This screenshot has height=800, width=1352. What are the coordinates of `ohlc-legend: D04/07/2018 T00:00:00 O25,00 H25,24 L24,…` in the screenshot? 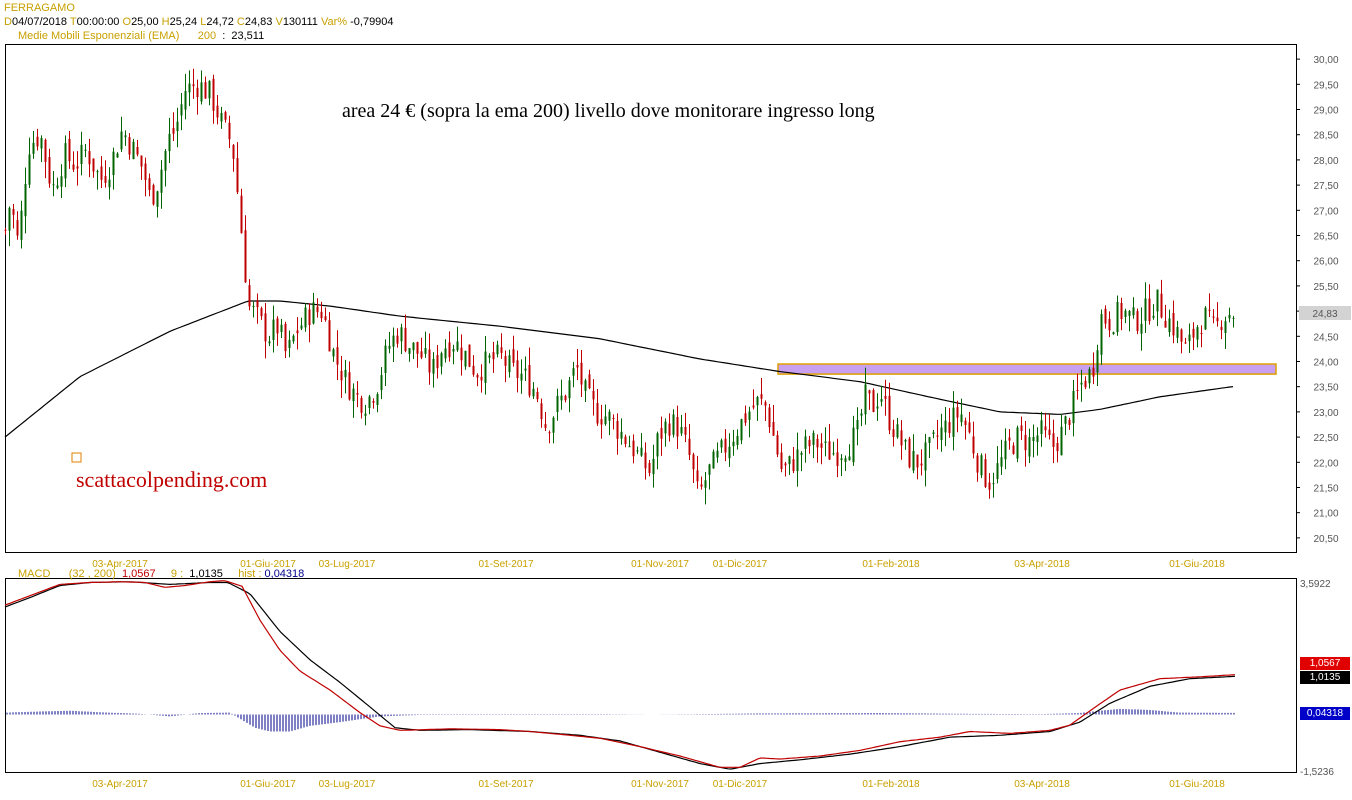 It's located at (199, 22).